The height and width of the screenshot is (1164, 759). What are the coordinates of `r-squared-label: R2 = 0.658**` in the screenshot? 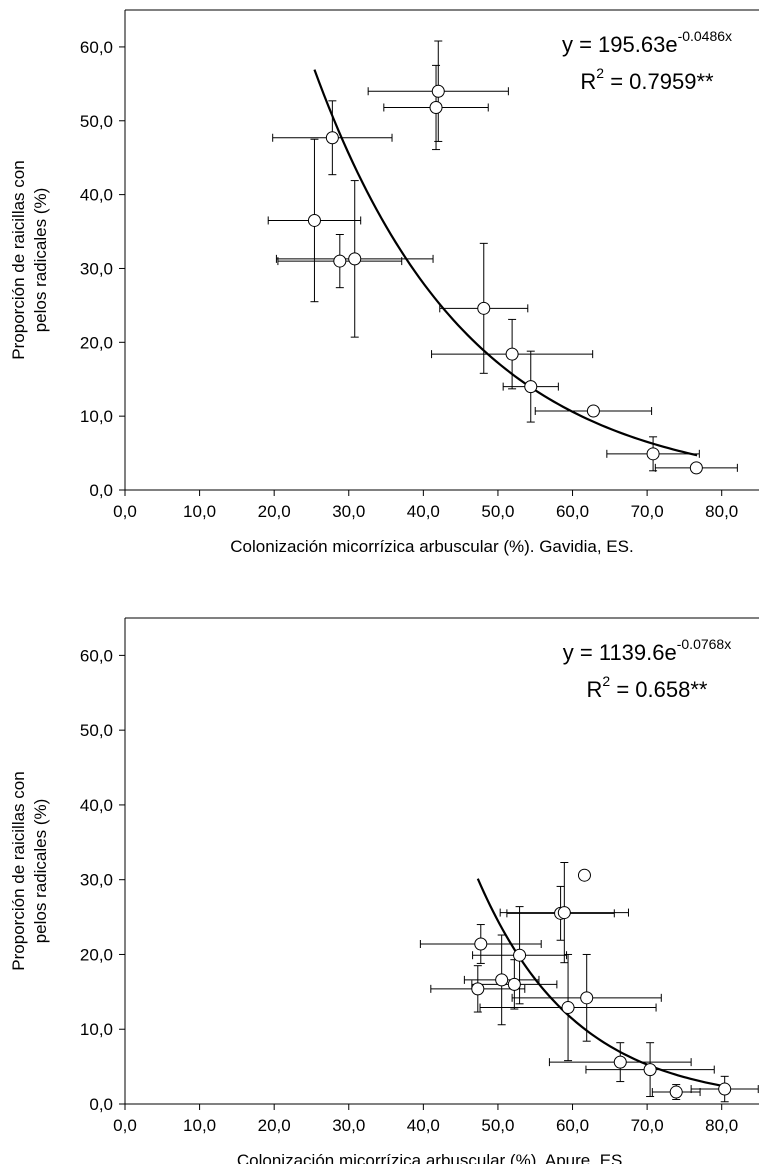 It's located at (647, 687).